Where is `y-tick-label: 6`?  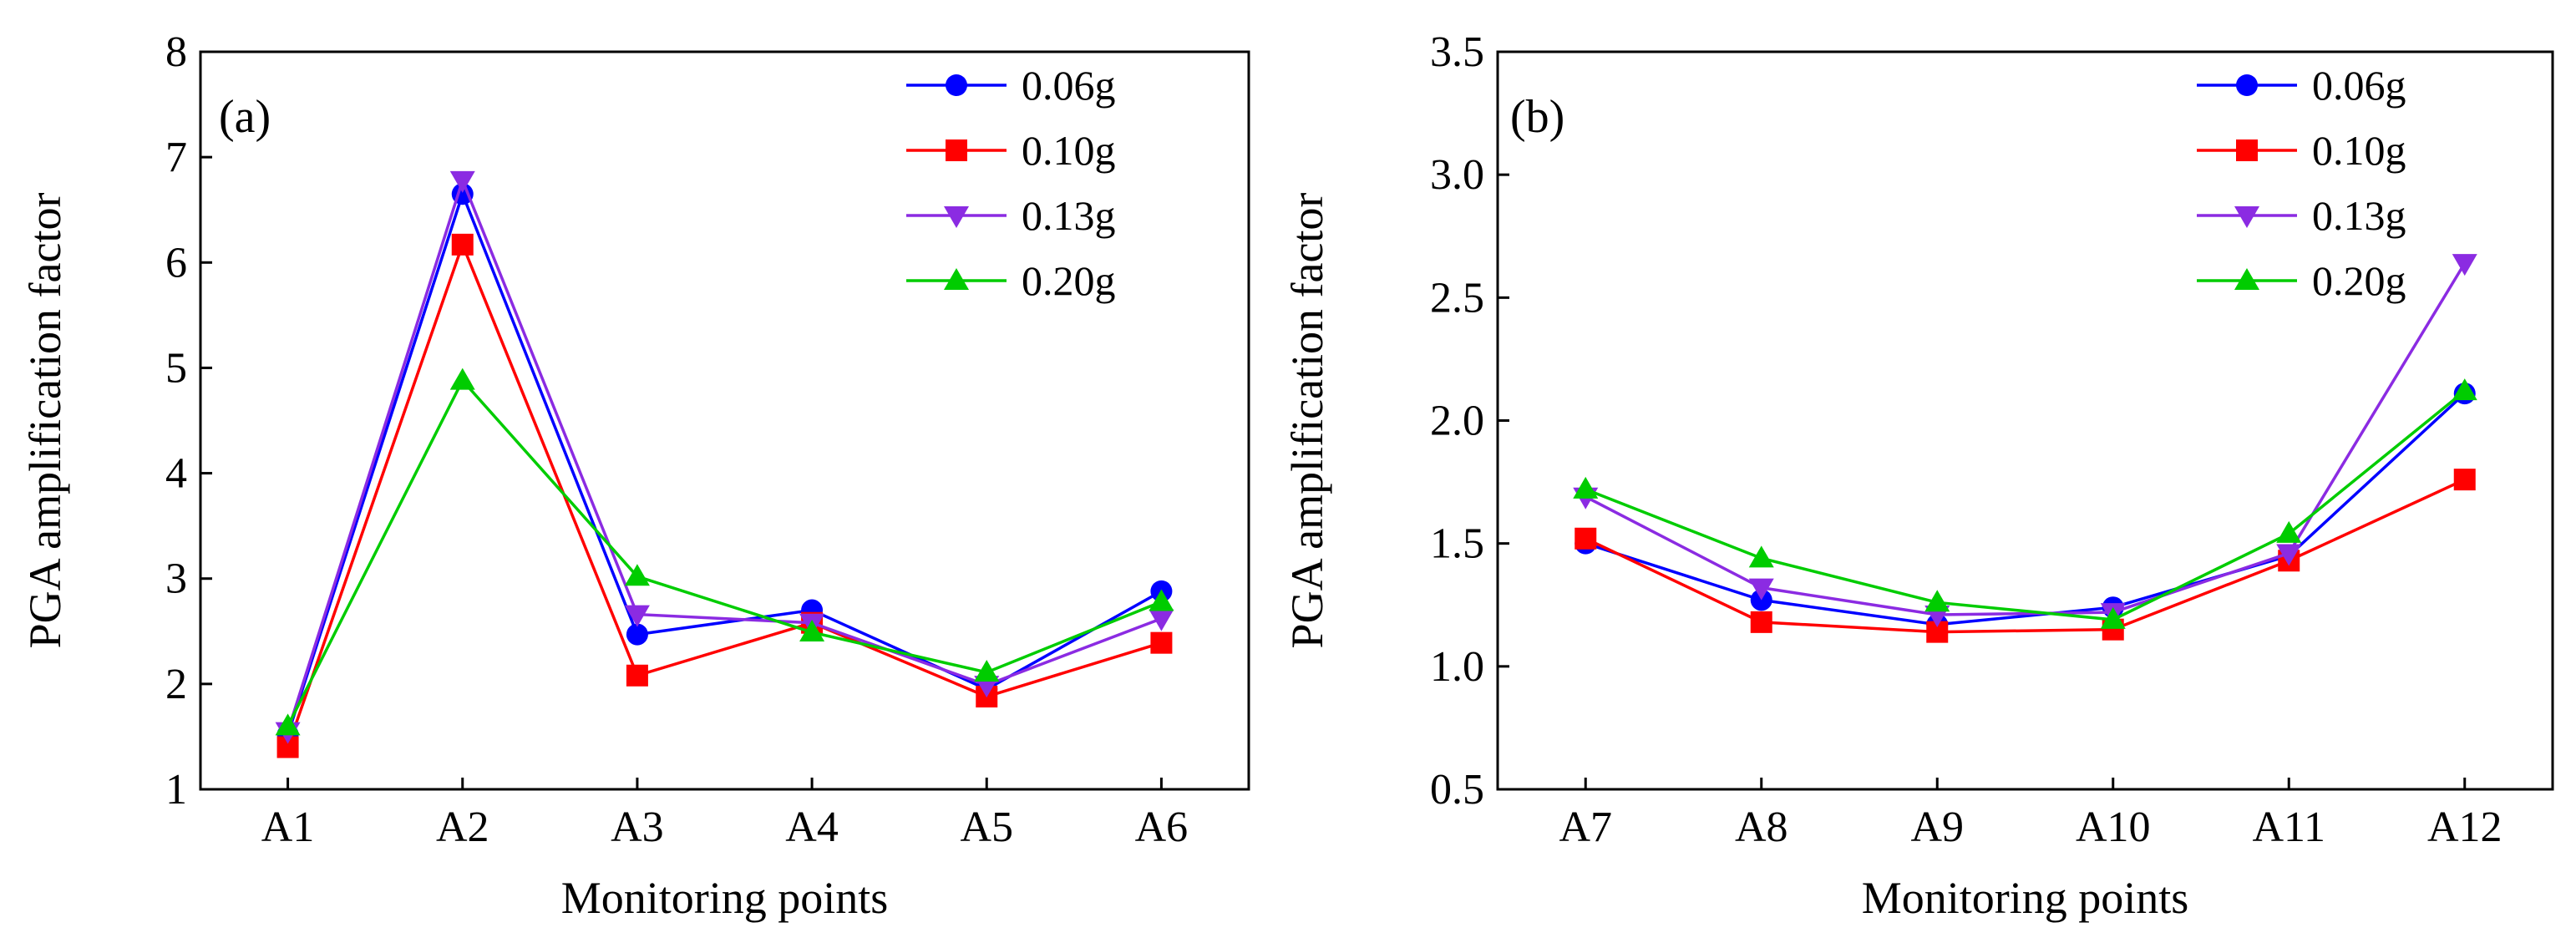 y-tick-label: 6 is located at coordinates (176, 262).